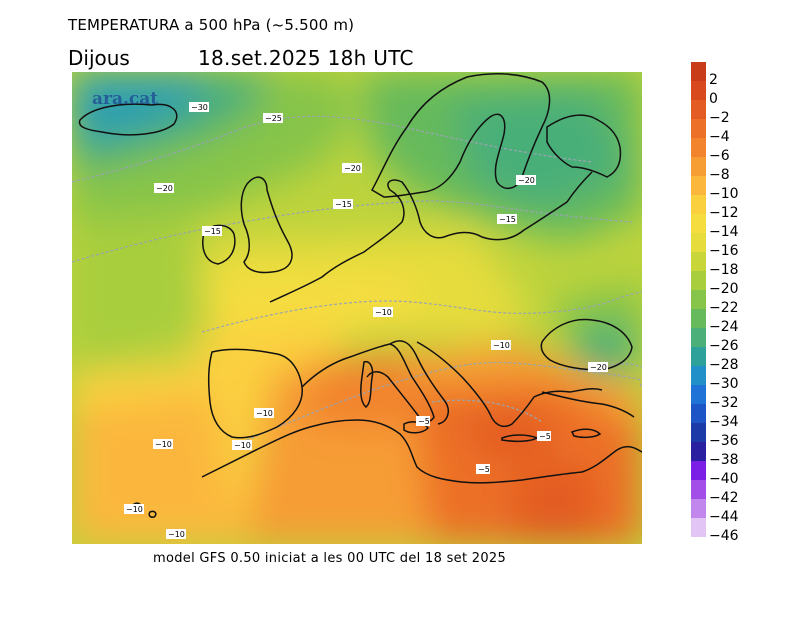  What do you see at coordinates (724, 365) in the screenshot?
I see `legend-label: −28` at bounding box center [724, 365].